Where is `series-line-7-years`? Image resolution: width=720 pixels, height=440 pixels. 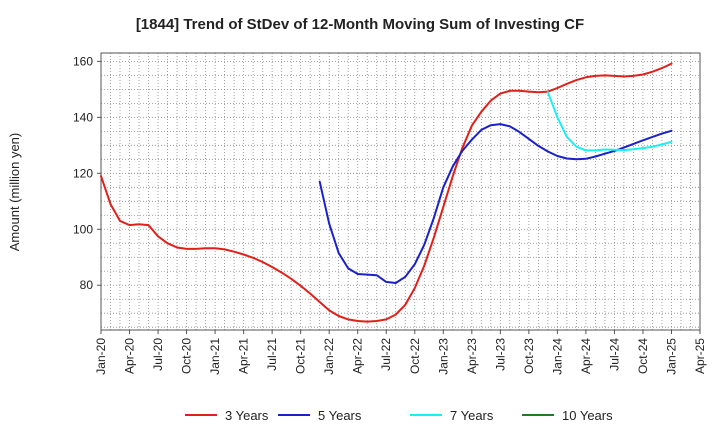
series-line-7-years is located at coordinates (609, 121).